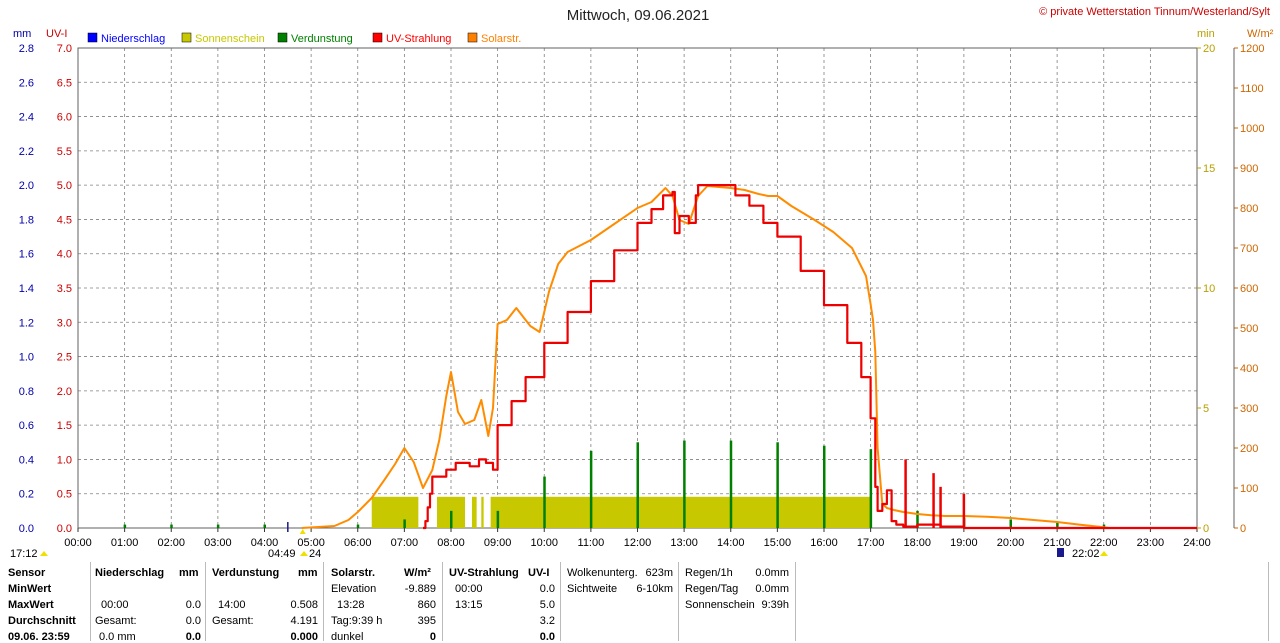  What do you see at coordinates (405, 543) in the screenshot?
I see `x-tick-label: 07:00` at bounding box center [405, 543].